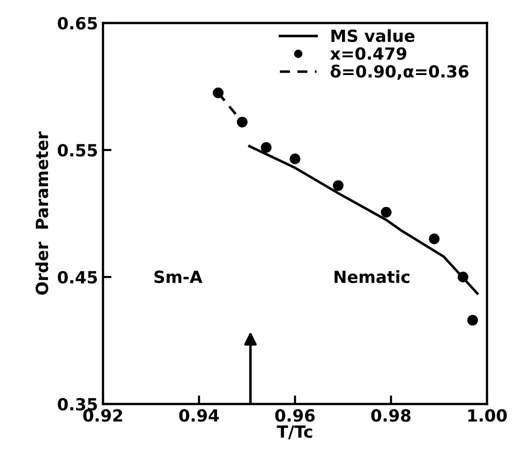 The image size is (516, 458). I want to click on legend-label: δ=0.90,α=0.36, so click(399, 72).